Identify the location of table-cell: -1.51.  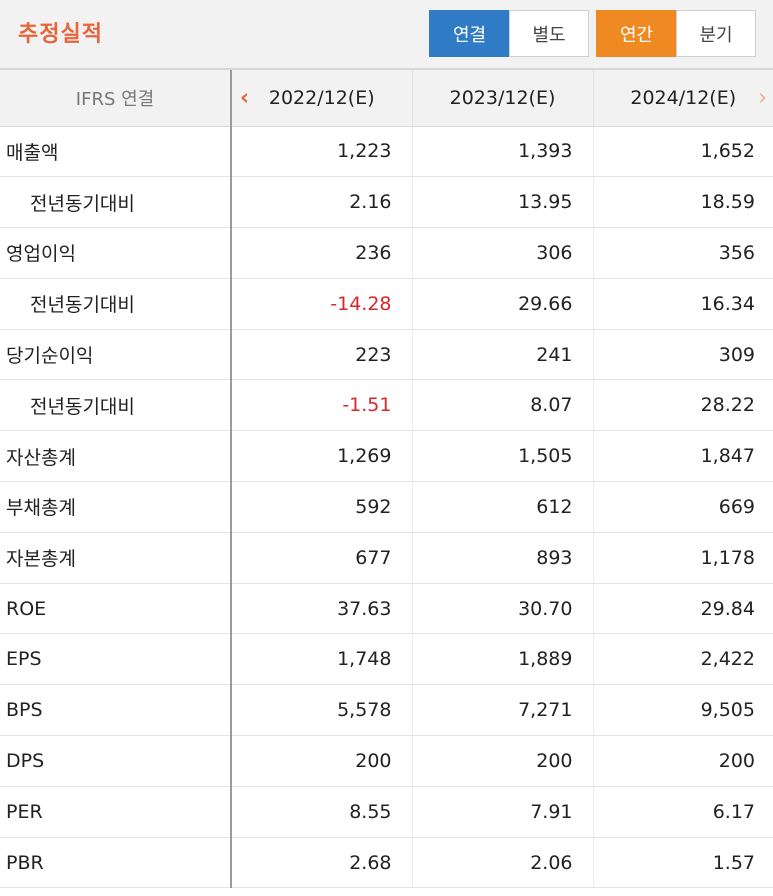
(322, 405).